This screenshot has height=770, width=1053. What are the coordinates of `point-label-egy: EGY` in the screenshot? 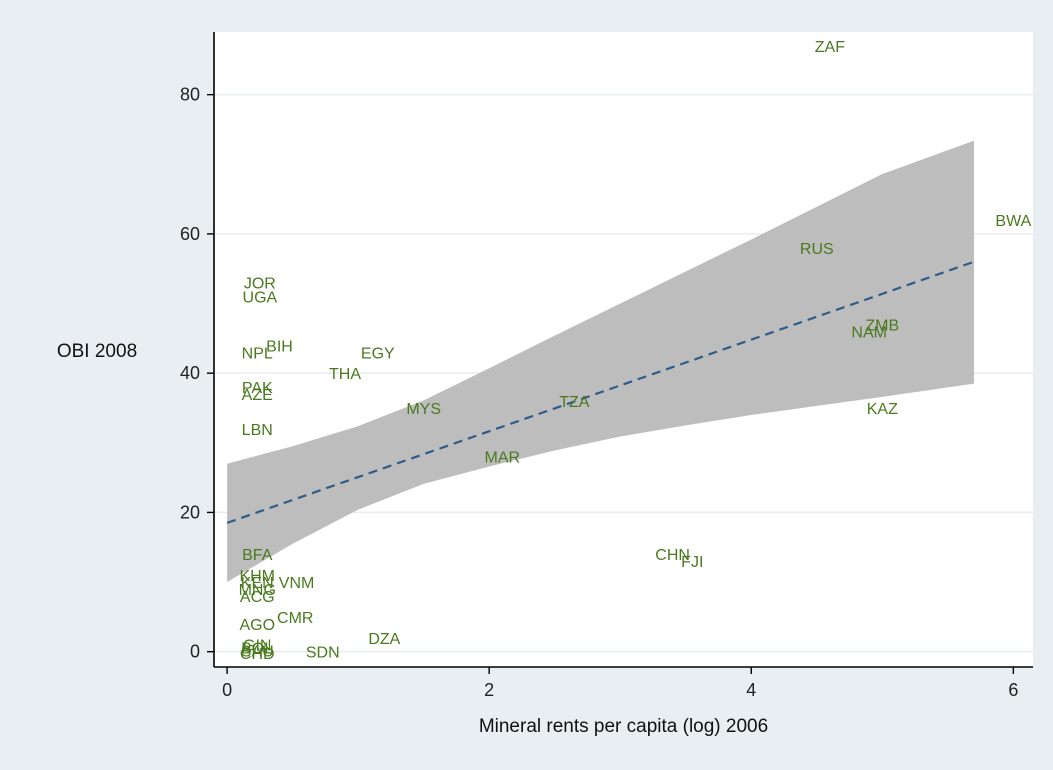 It's located at (378, 353).